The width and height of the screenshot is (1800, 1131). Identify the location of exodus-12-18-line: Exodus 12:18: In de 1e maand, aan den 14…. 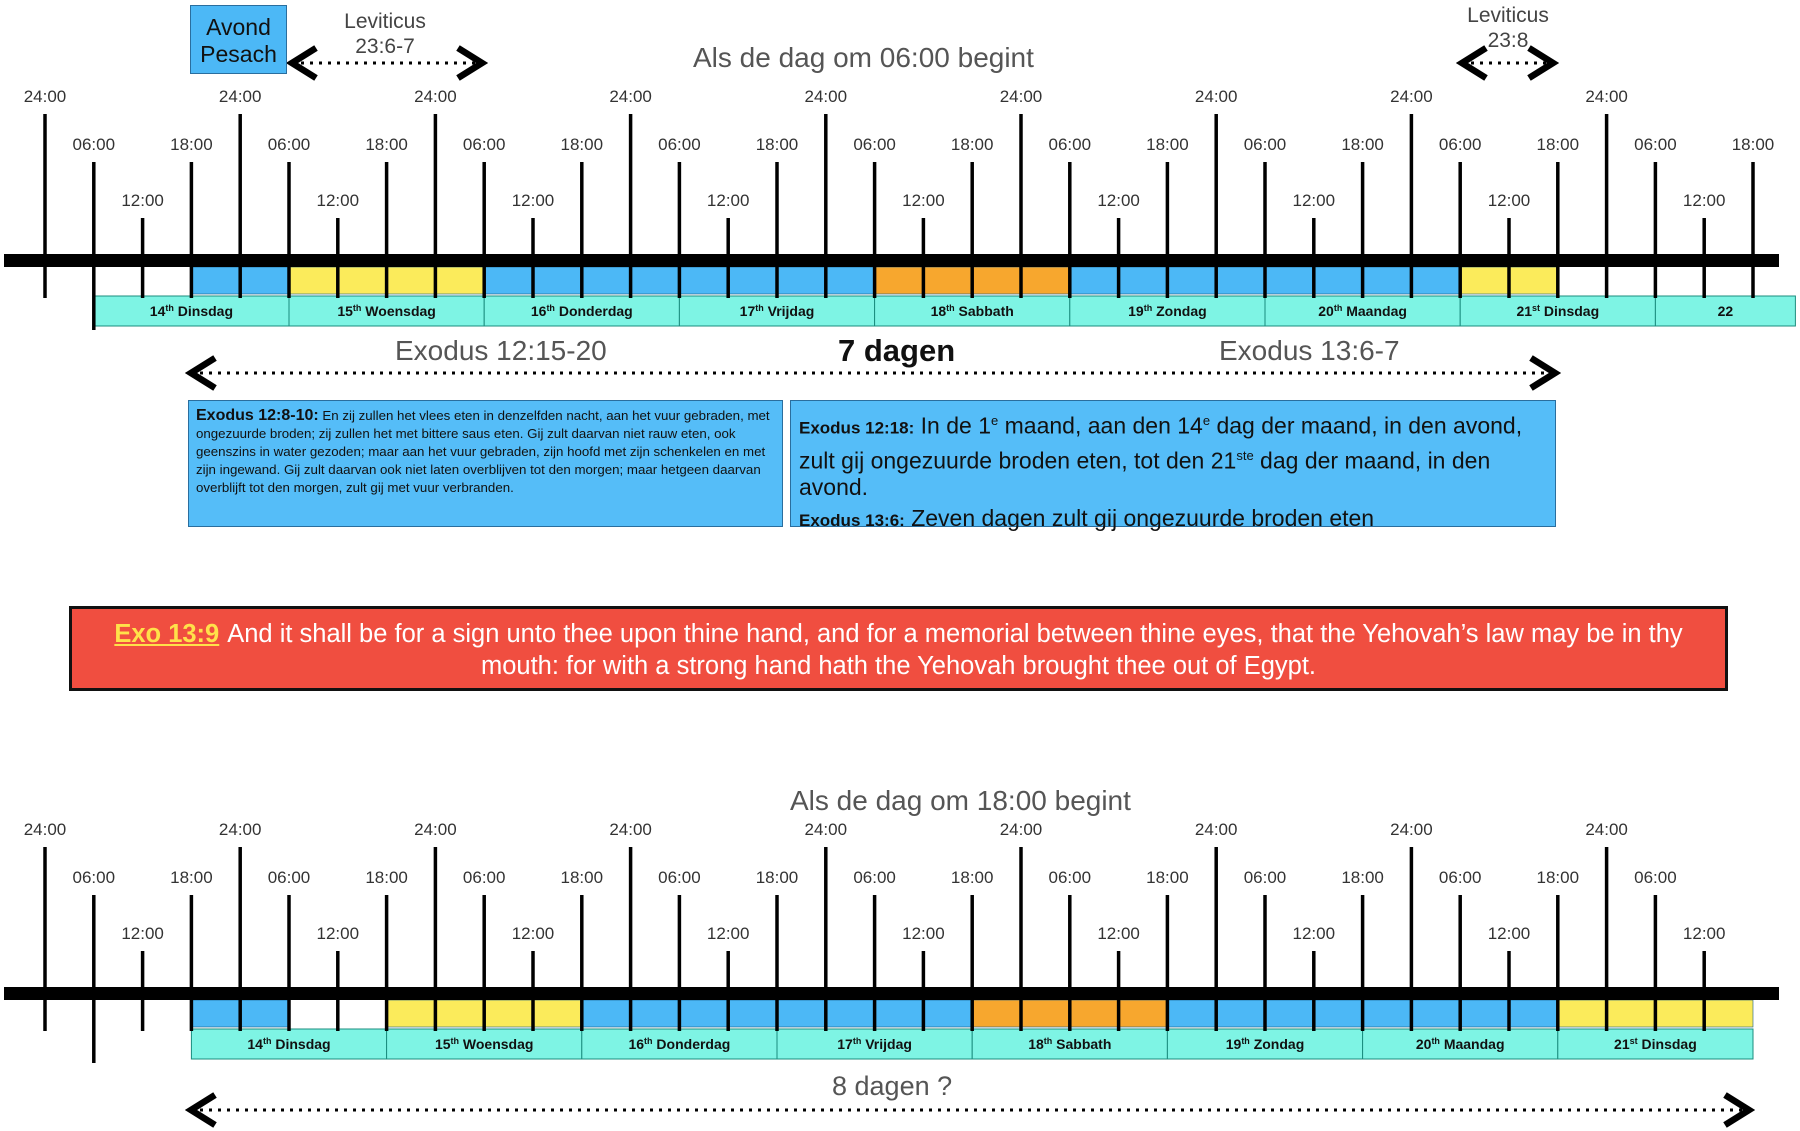
(1173, 454).